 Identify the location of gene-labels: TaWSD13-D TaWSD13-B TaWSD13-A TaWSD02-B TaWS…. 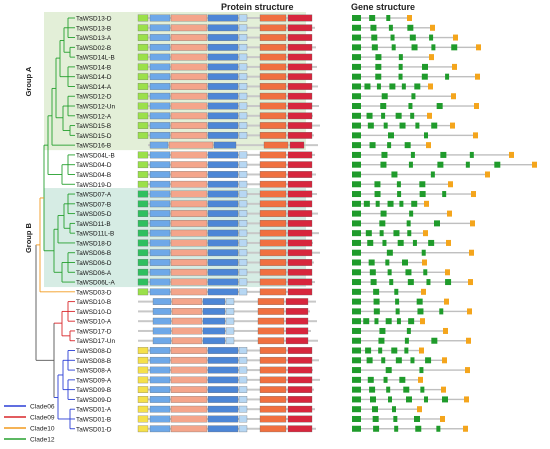
(96, 225).